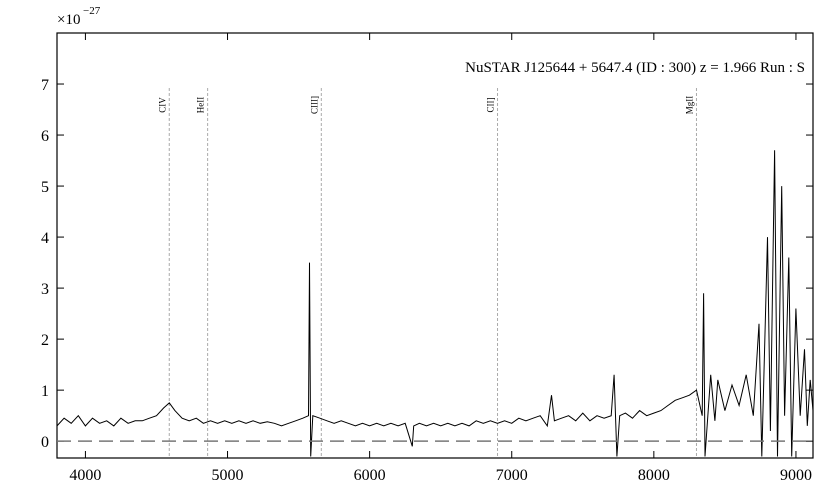 Image resolution: width=830 pixels, height=498 pixels. What do you see at coordinates (689, 105) in the screenshot?
I see `emission-line-label: MgII` at bounding box center [689, 105].